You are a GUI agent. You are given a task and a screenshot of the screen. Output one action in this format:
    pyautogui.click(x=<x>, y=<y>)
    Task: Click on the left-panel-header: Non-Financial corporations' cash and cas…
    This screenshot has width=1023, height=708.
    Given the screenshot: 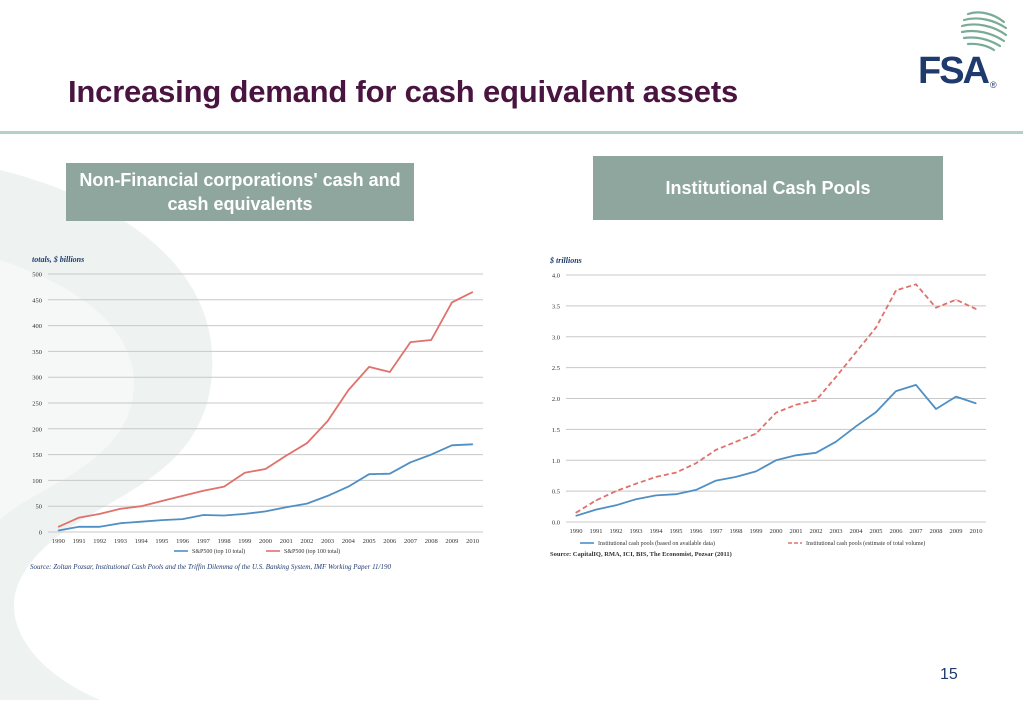 What is the action you would take?
    pyautogui.click(x=240, y=192)
    